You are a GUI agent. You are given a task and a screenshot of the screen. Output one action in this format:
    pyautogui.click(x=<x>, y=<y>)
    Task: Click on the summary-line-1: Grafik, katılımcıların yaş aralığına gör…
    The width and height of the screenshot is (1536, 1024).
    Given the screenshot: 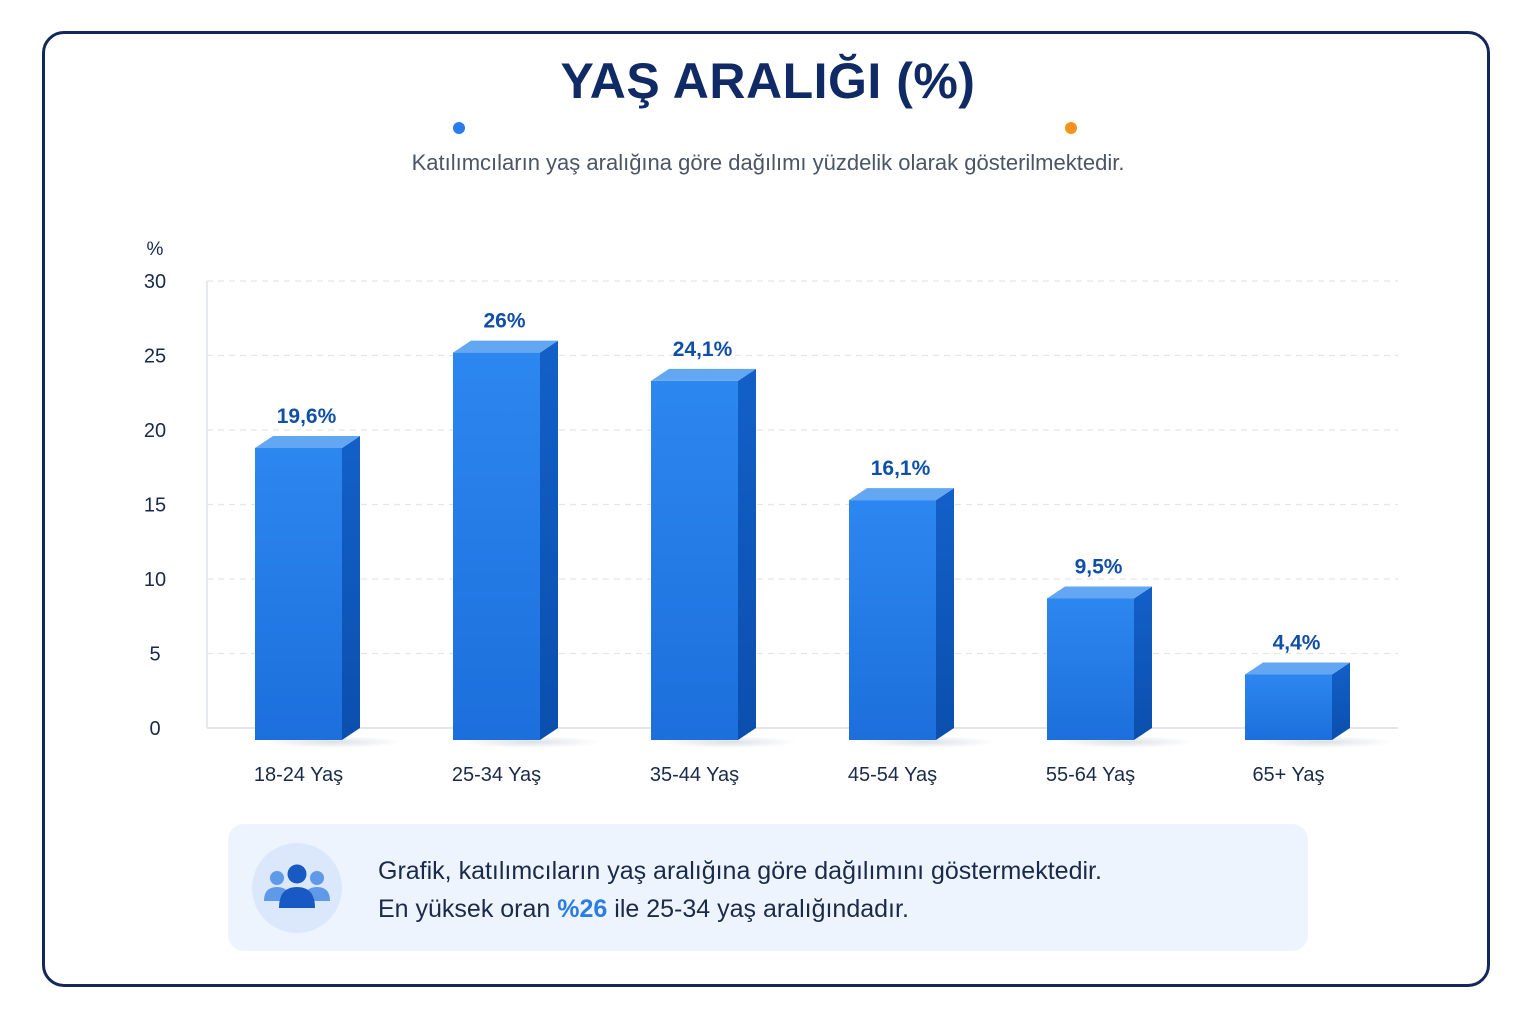 What is the action you would take?
    pyautogui.click(x=740, y=871)
    